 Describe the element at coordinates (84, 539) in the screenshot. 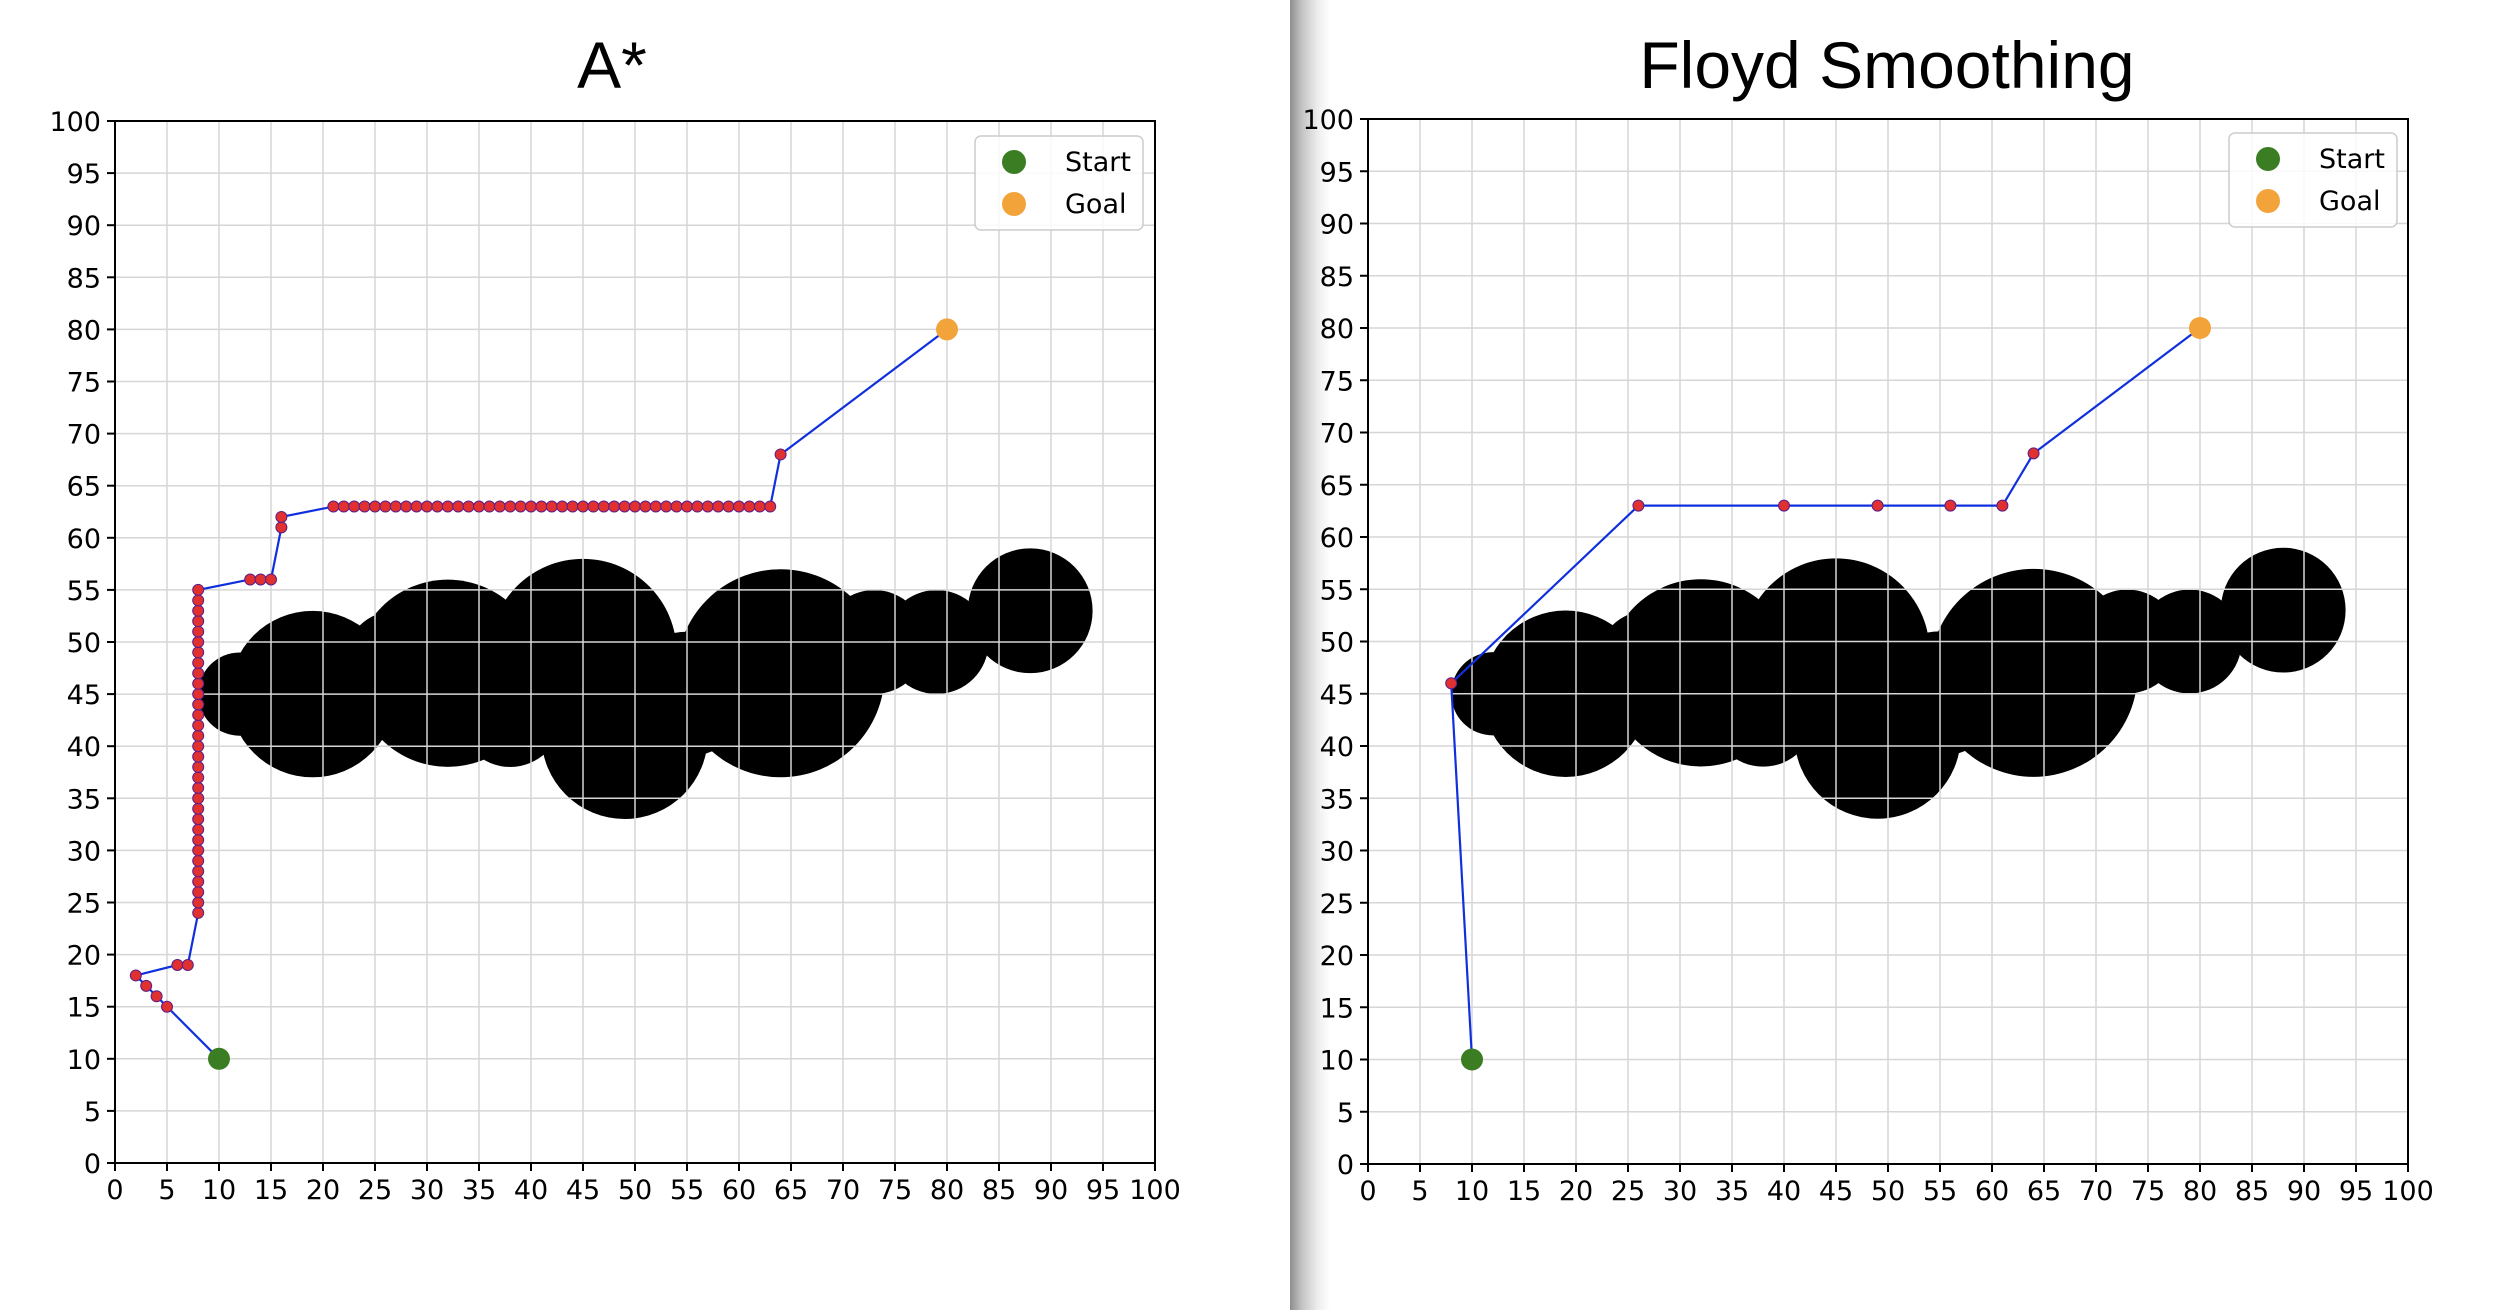

I see `y-tick-label: 60` at that location.